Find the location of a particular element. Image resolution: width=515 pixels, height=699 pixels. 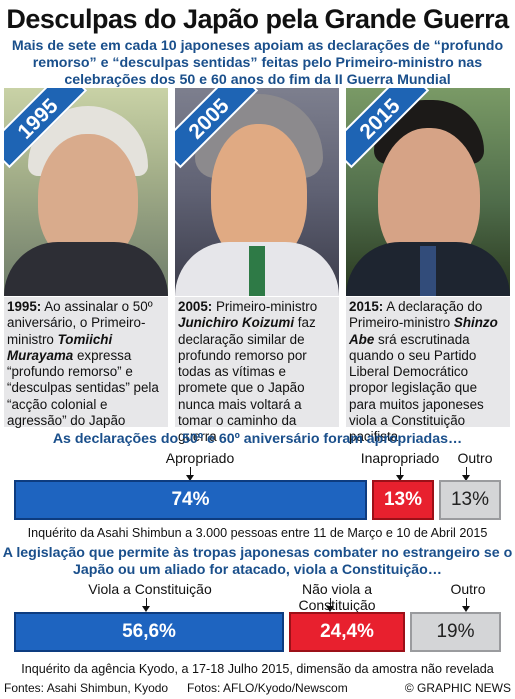

poll1-bar-appropriate: 74% is located at coordinates (190, 500).